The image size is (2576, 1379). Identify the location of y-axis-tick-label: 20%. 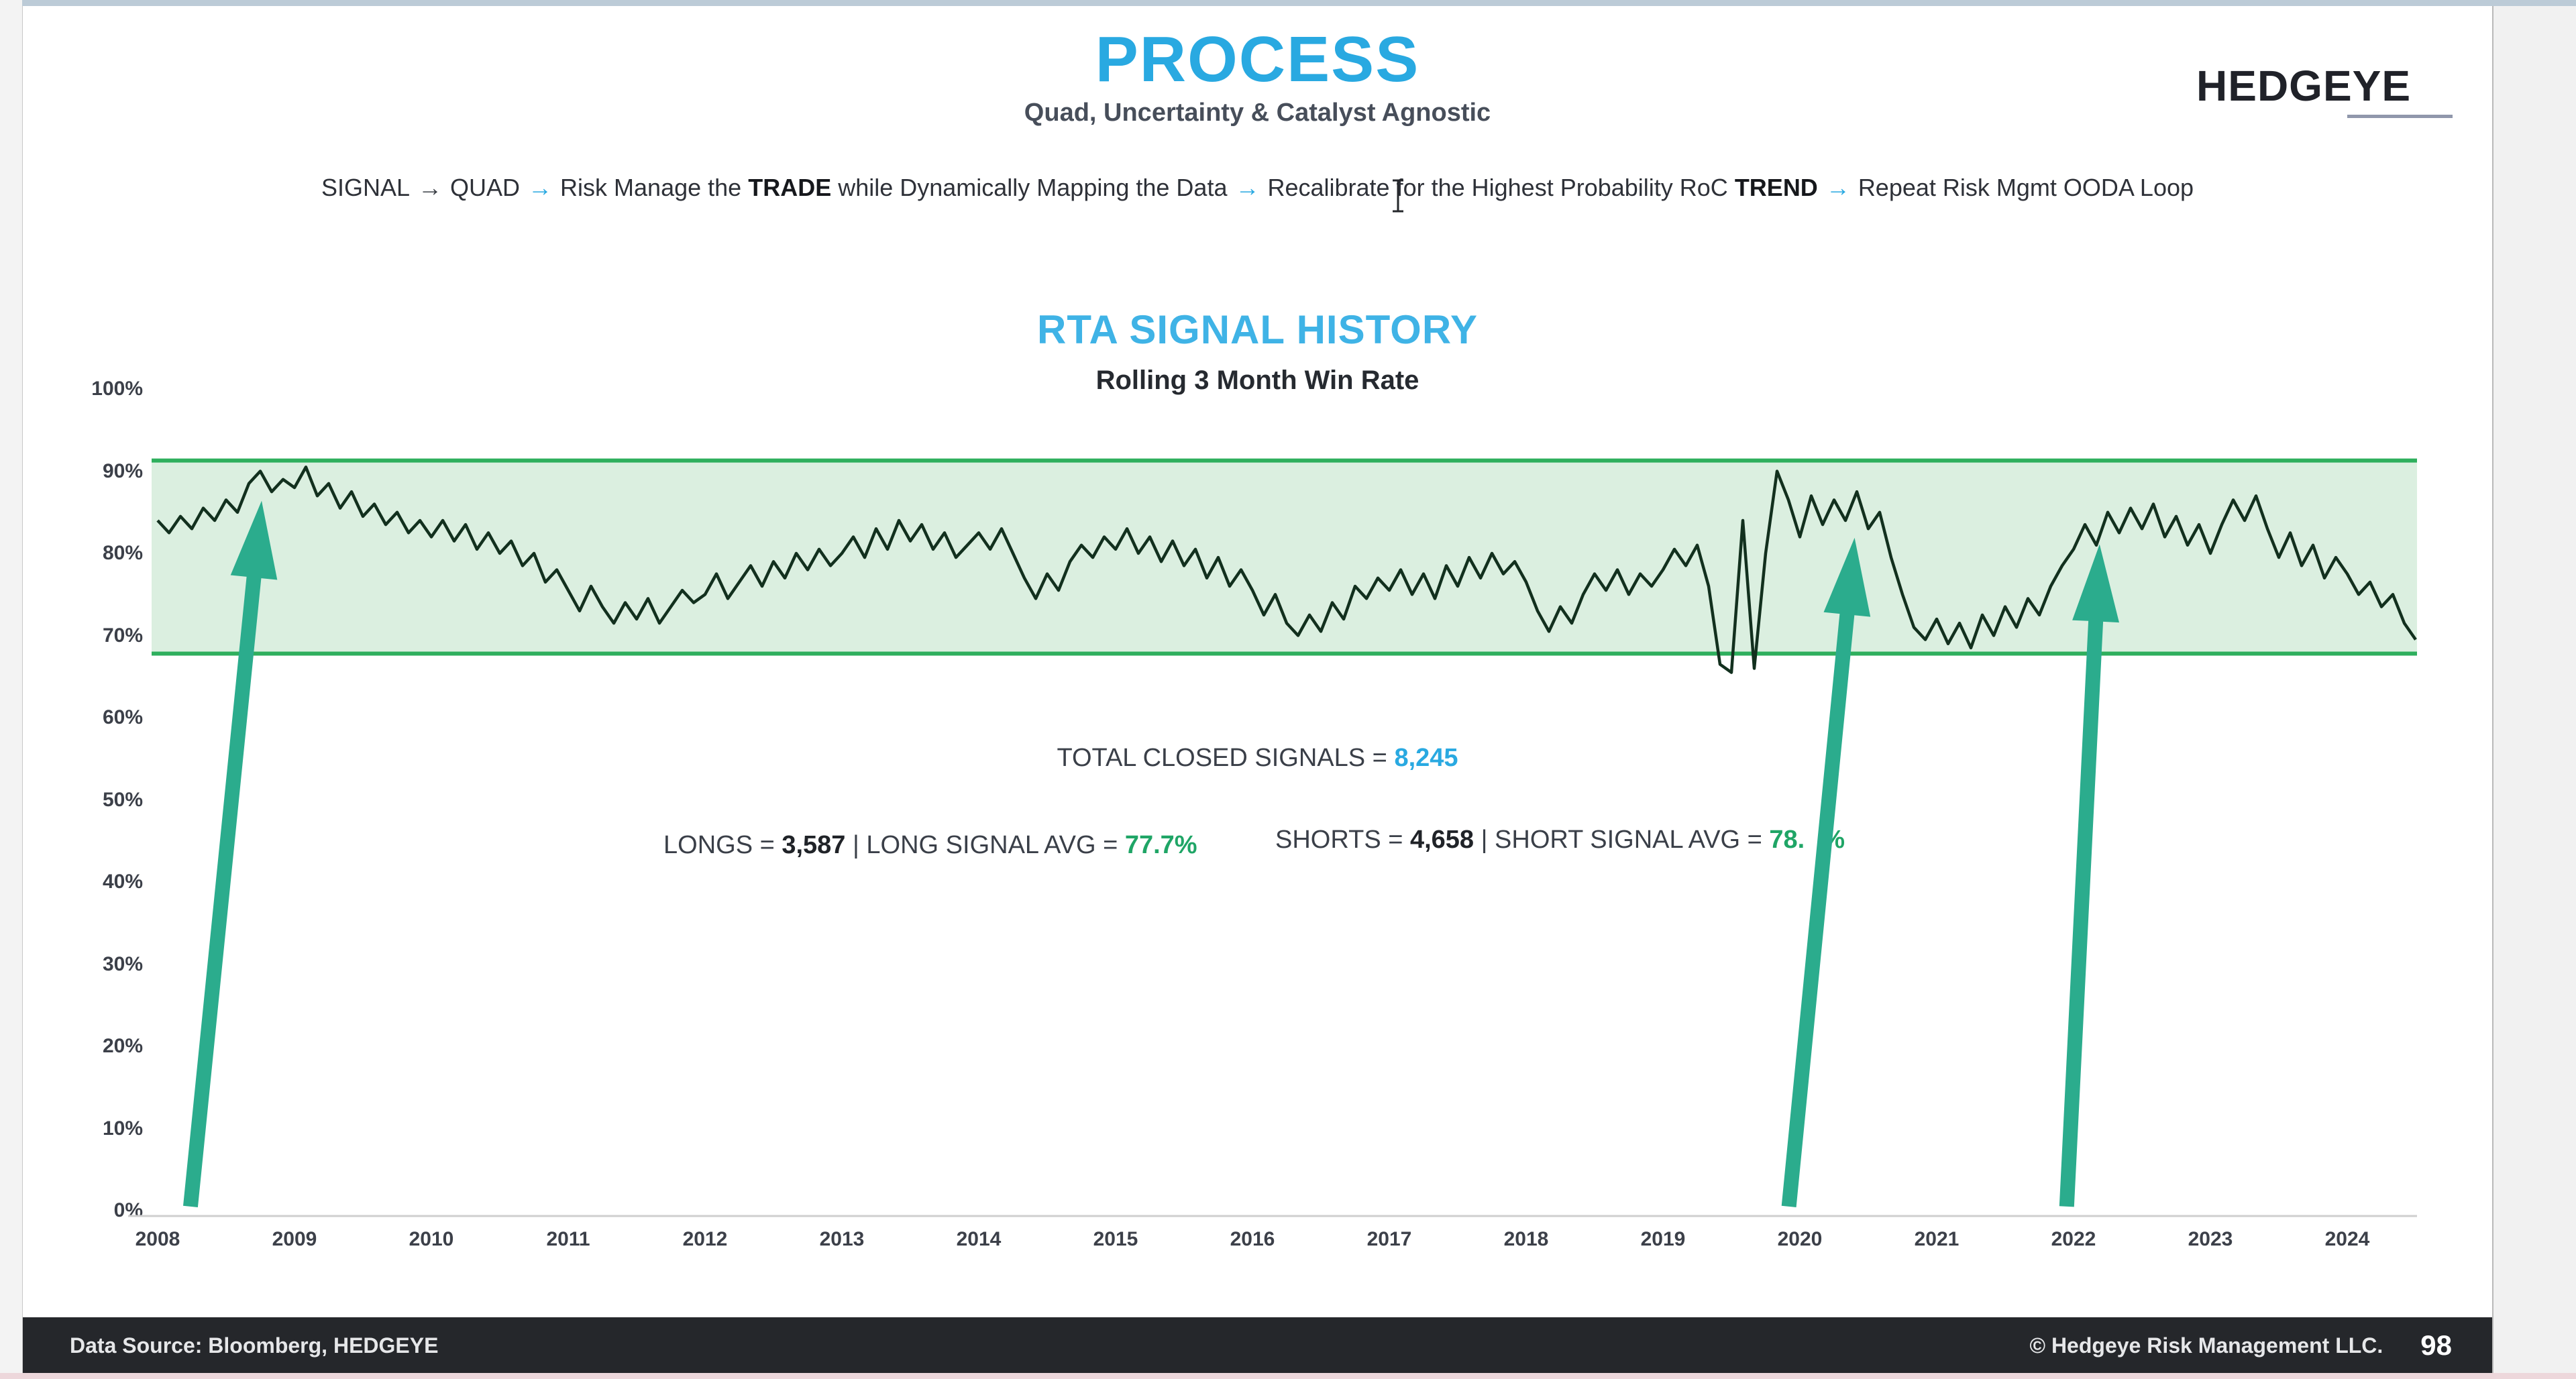
(122, 1046).